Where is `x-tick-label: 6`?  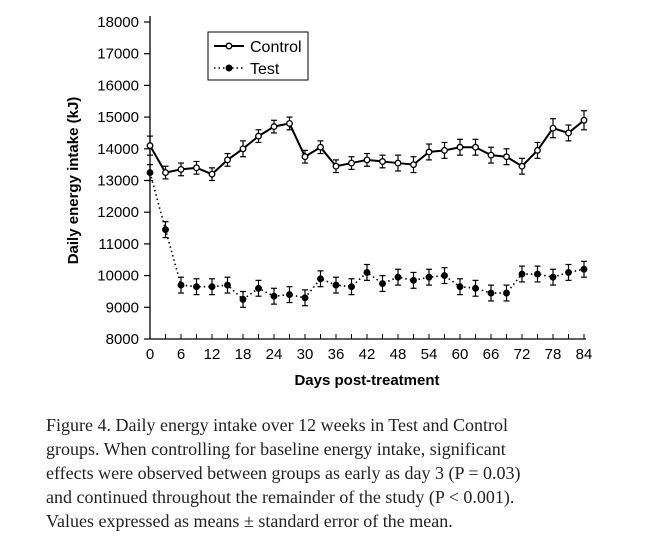
x-tick-label: 6 is located at coordinates (181, 354).